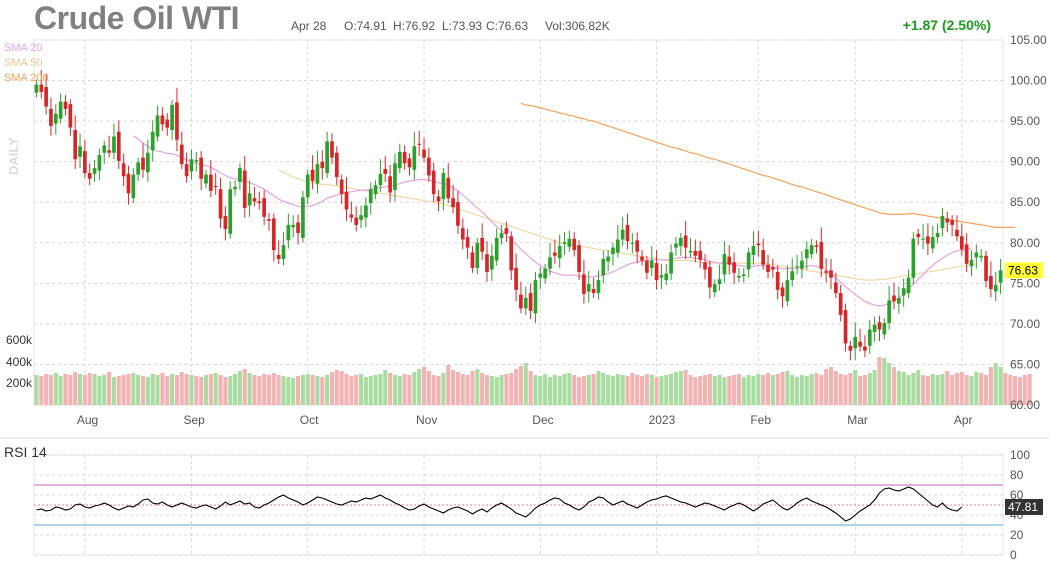 The width and height of the screenshot is (1049, 565). Describe the element at coordinates (26, 78) in the screenshot. I see `sma200-legend: SMA 200` at that location.